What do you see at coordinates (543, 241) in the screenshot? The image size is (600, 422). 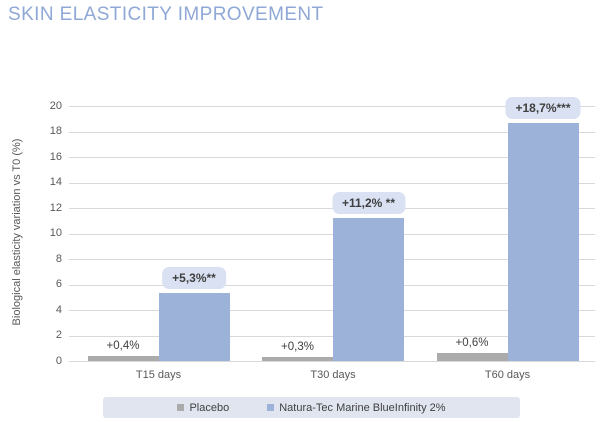 I see `bar-product-t60` at bounding box center [543, 241].